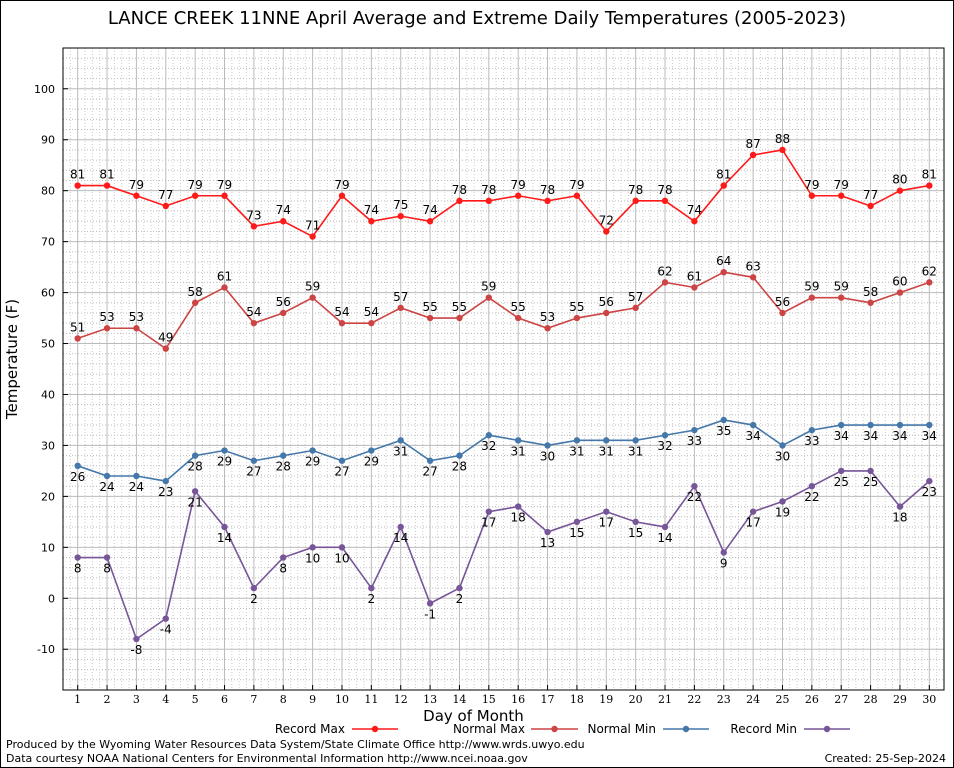  I want to click on legend-label-normal-max: Normal Max, so click(489, 729).